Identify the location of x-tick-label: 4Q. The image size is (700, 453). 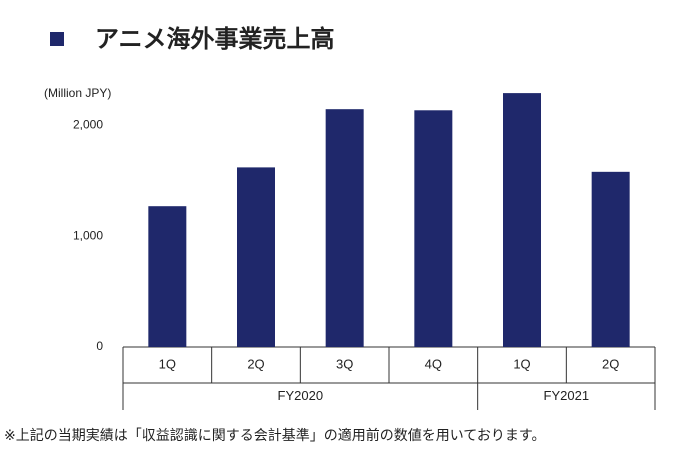
(433, 363).